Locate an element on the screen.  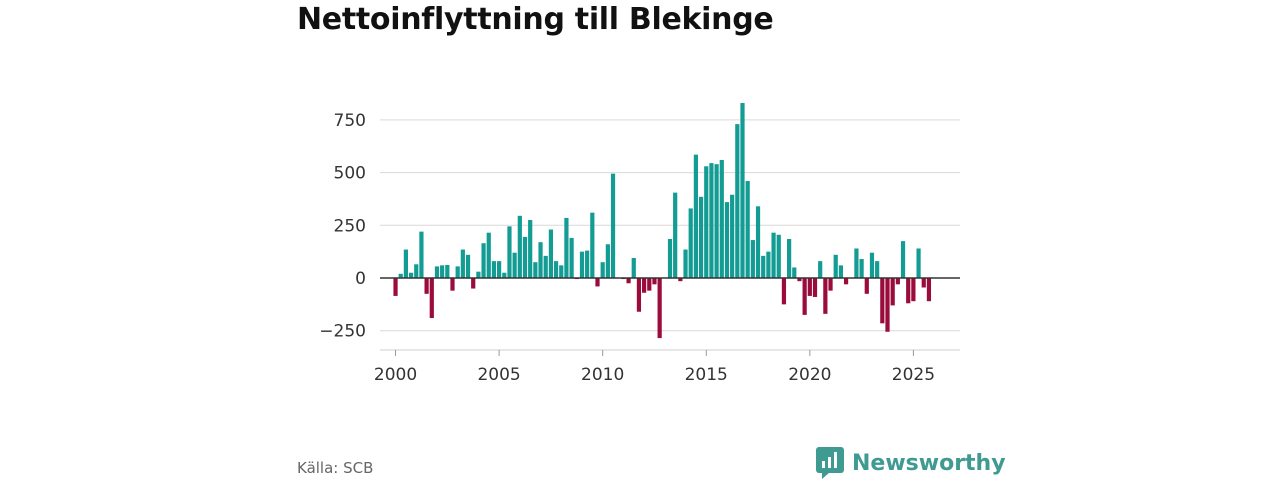
x-tick-label: 2010 is located at coordinates (602, 375).